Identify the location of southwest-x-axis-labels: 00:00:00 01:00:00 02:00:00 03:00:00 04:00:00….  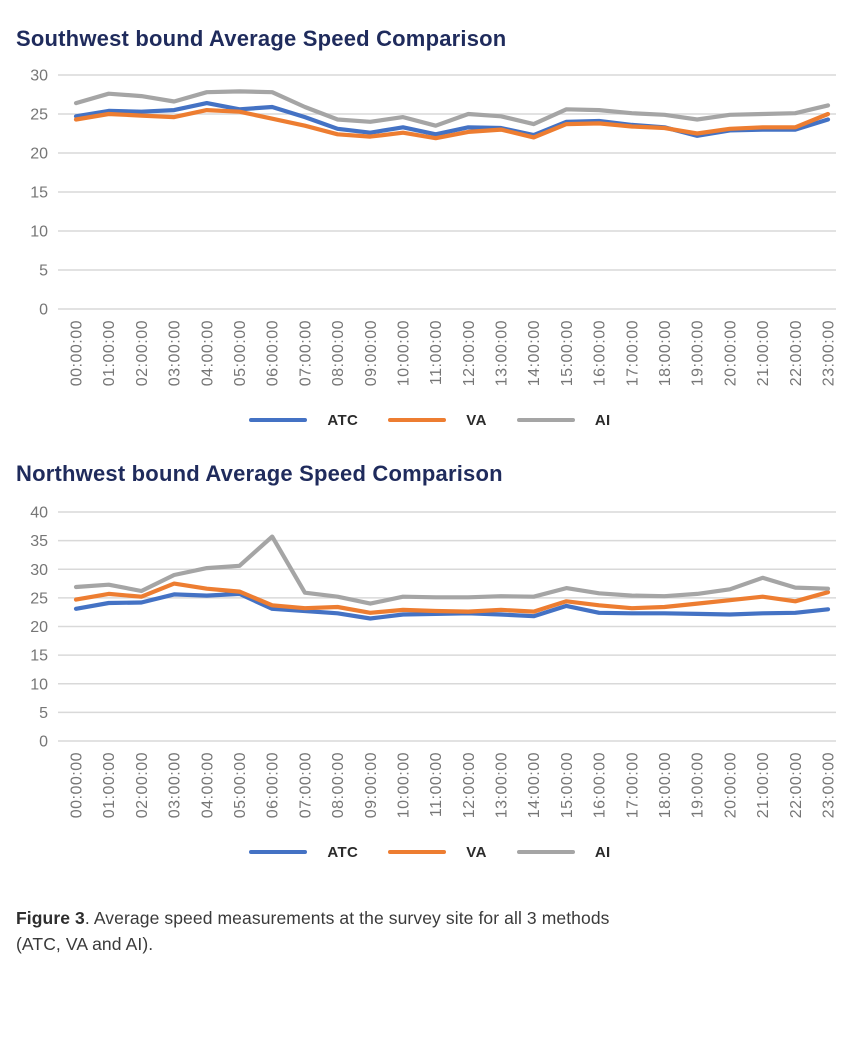
(453, 353).